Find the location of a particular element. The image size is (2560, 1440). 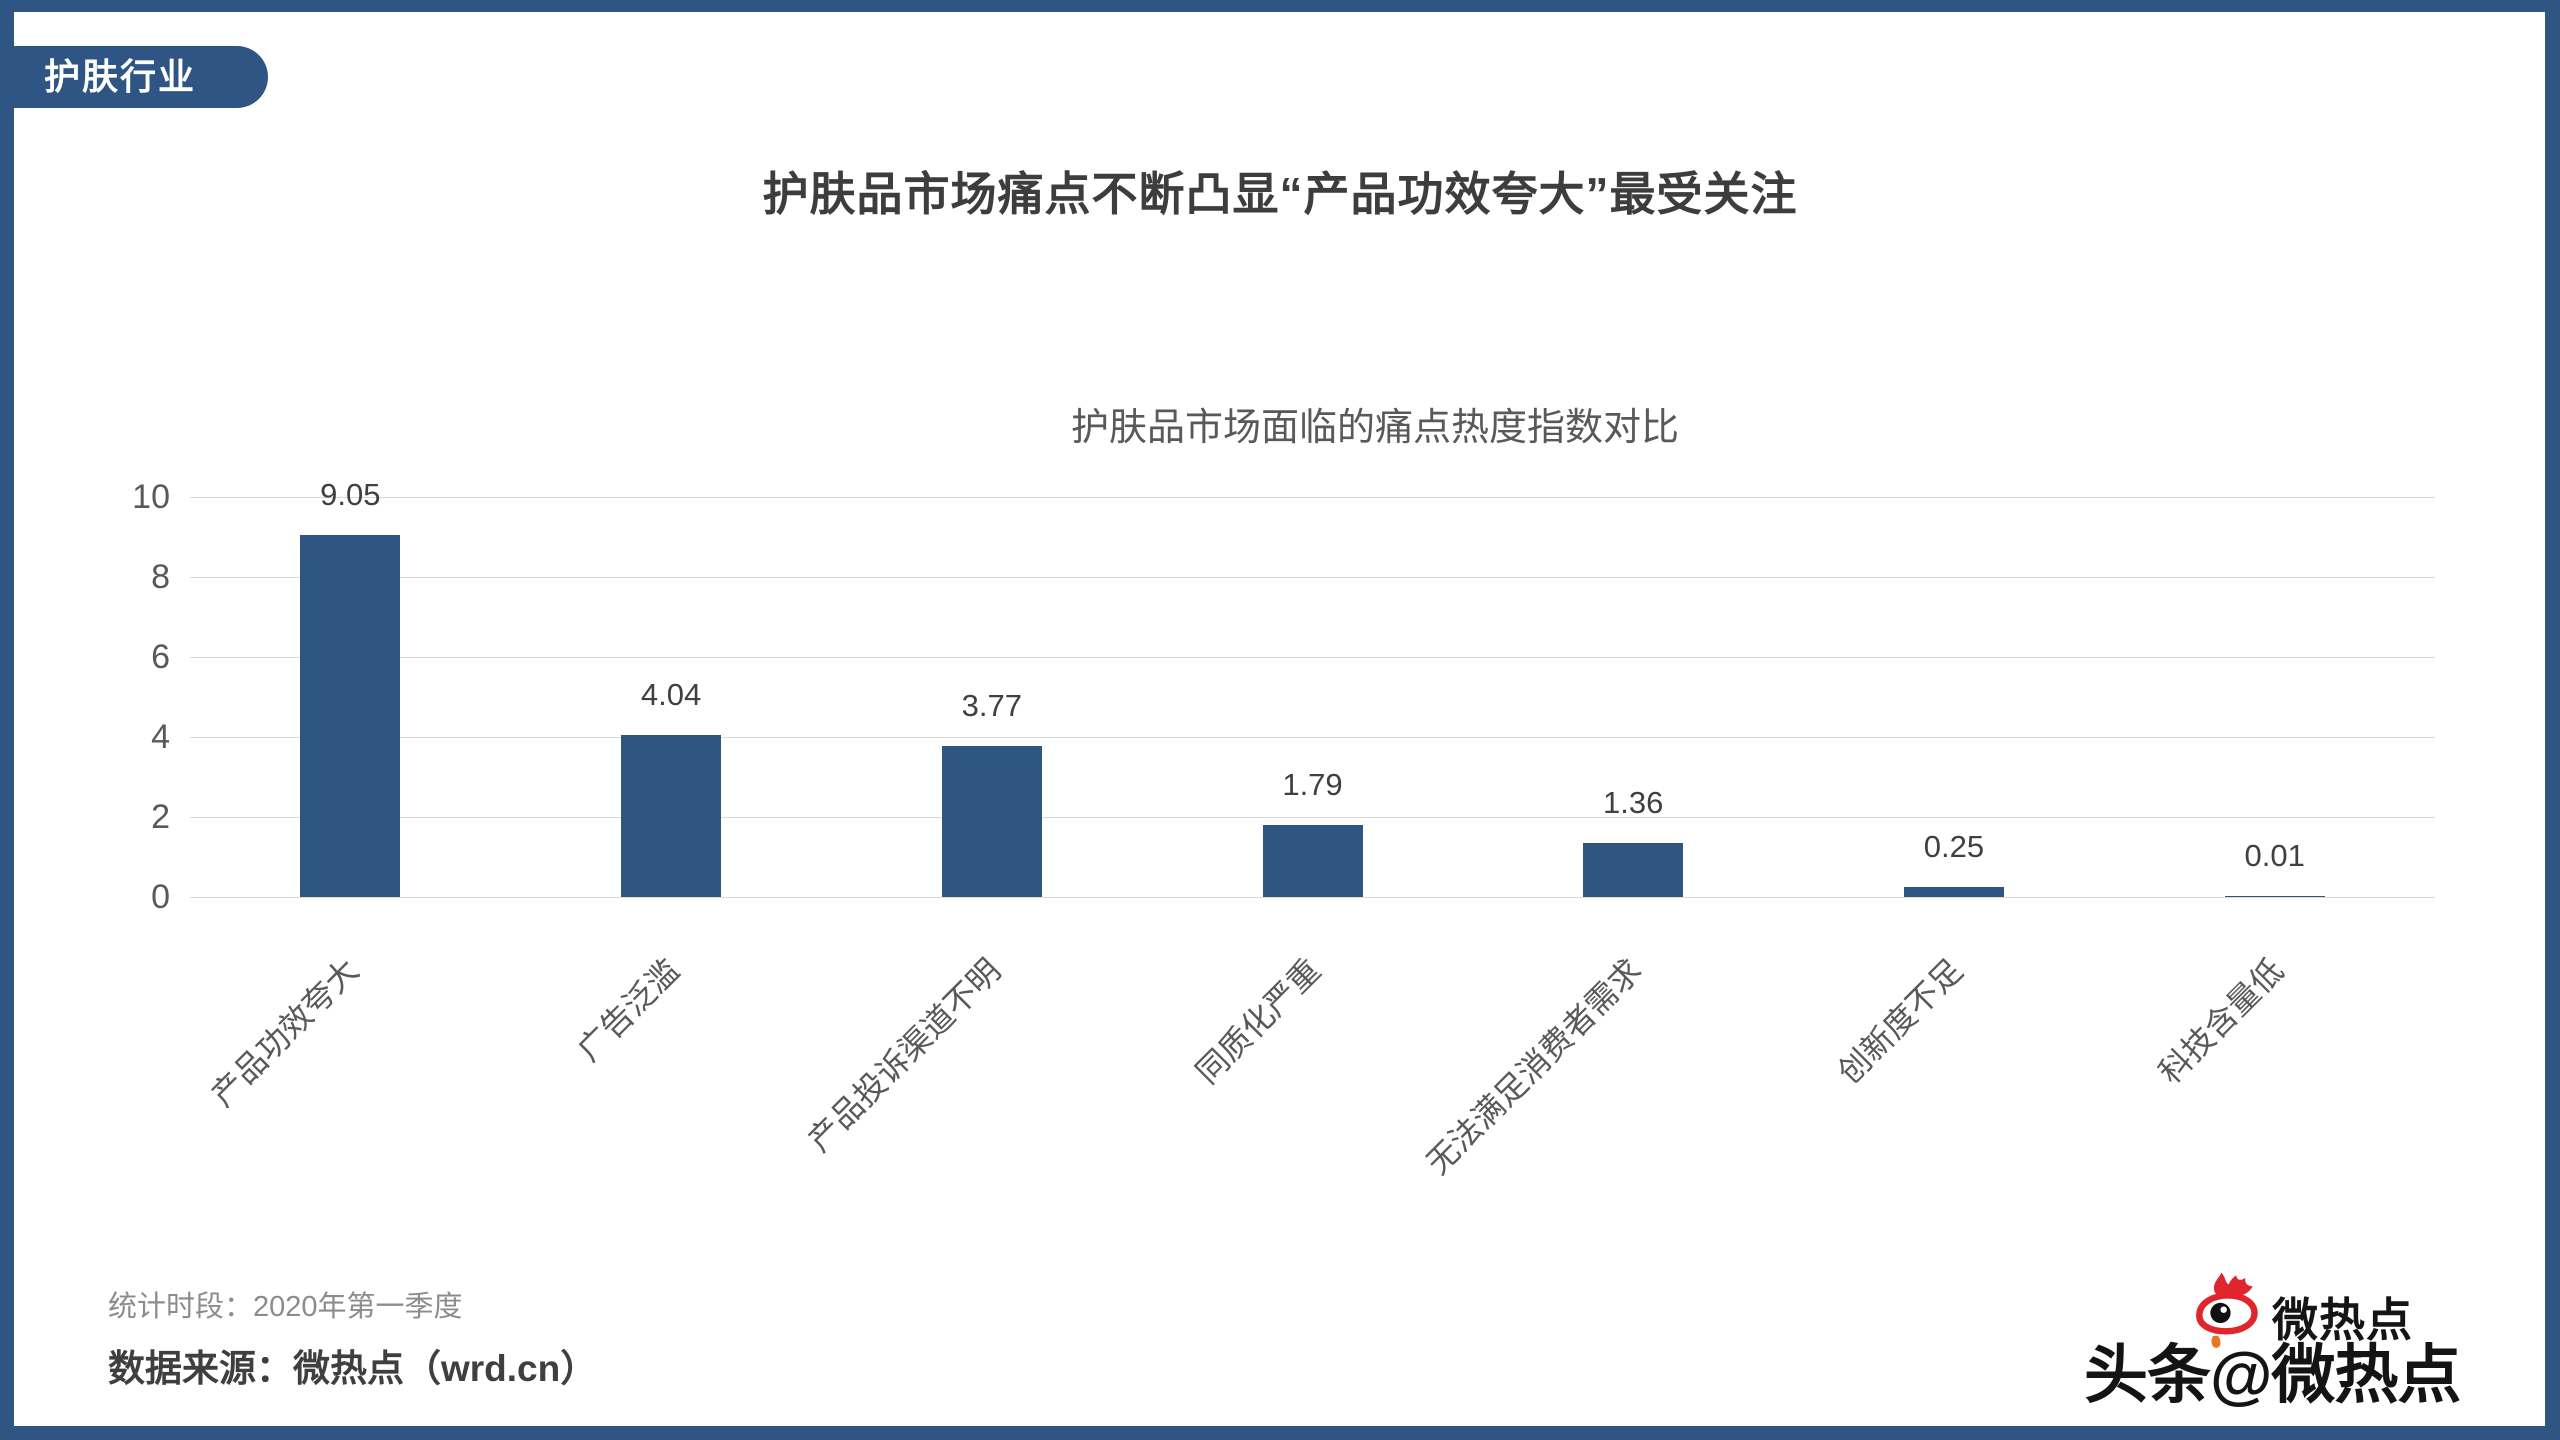

frame-bottom-stripe is located at coordinates (1280, 1433).